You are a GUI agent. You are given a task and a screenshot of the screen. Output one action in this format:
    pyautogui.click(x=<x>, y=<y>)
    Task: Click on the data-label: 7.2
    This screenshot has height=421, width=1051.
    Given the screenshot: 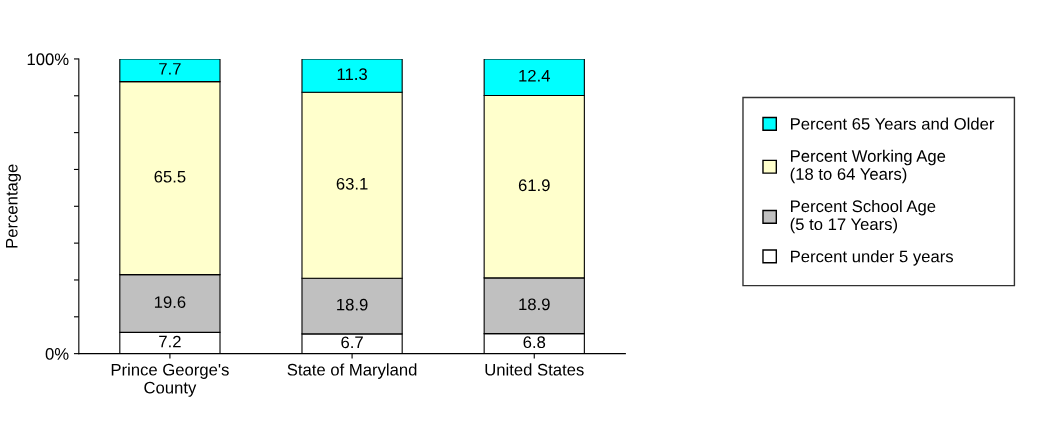 What is the action you would take?
    pyautogui.click(x=170, y=341)
    